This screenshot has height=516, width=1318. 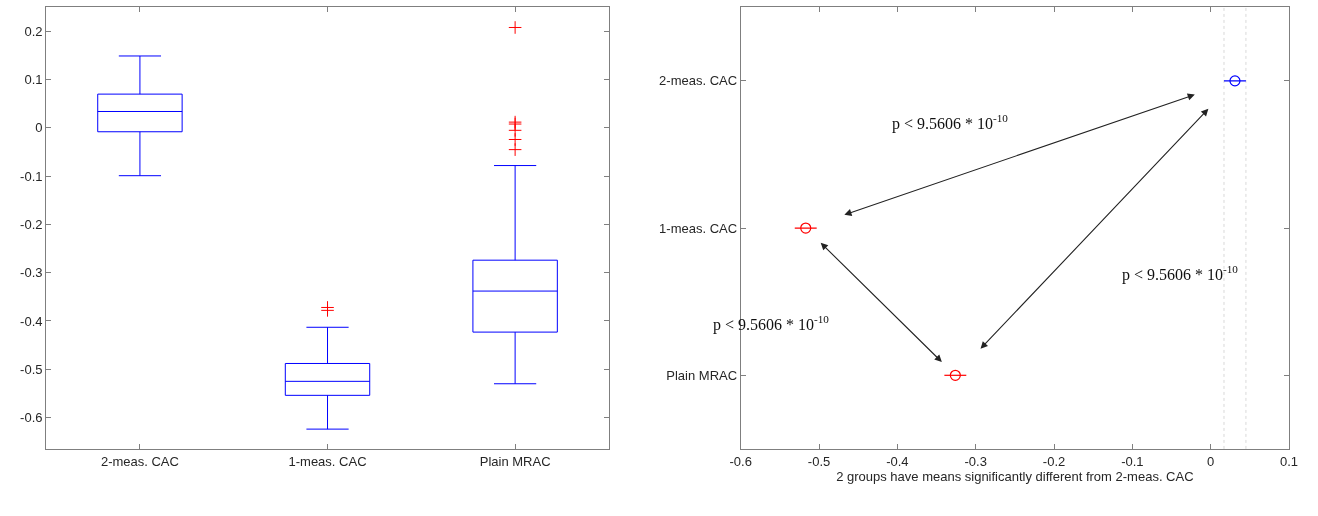 What do you see at coordinates (1132, 461) in the screenshot?
I see `x-tick-label: -0.1` at bounding box center [1132, 461].